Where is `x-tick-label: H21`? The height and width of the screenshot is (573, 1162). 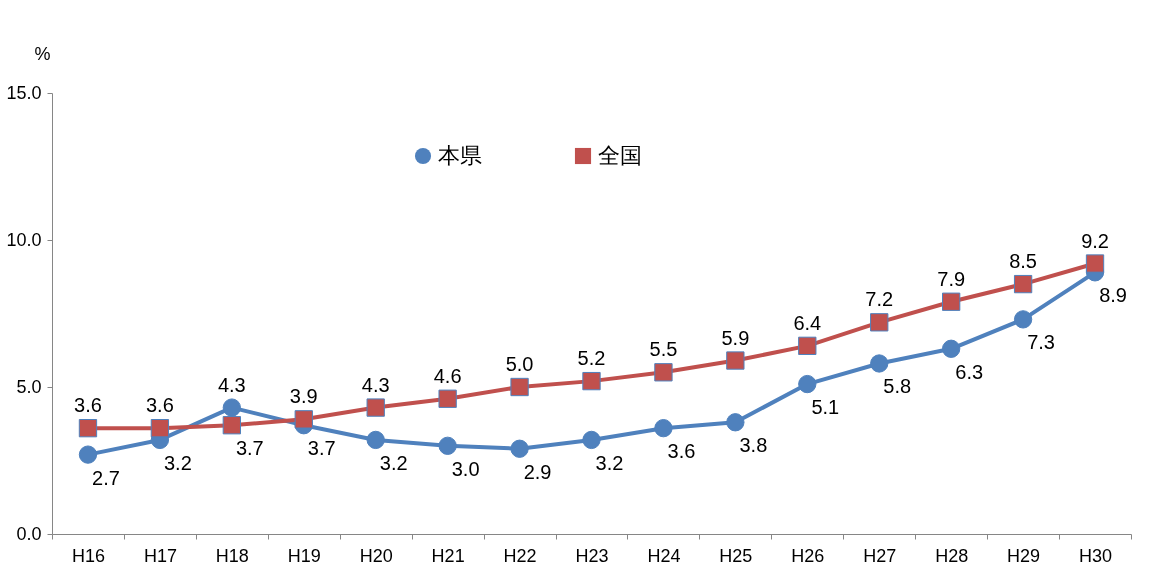
x-tick-label: H21 is located at coordinates (448, 555).